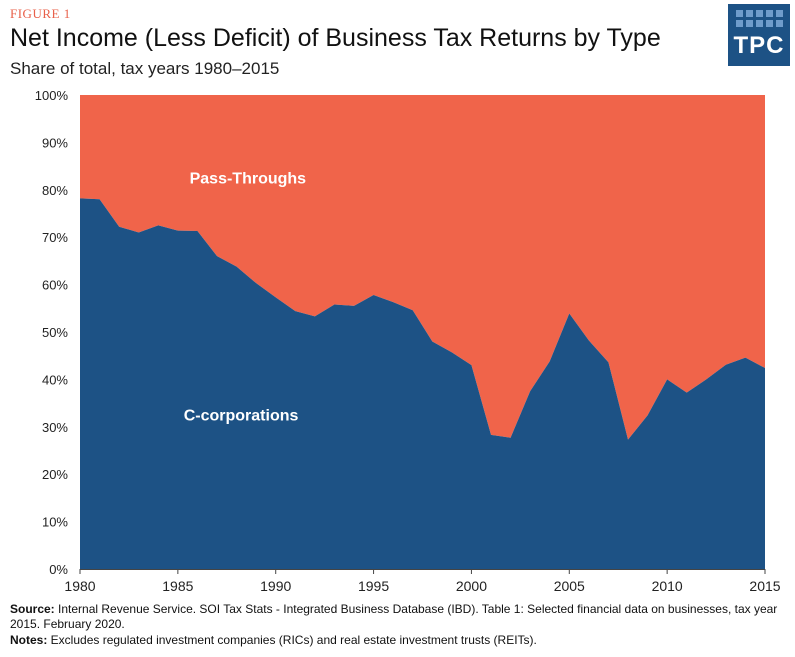 The width and height of the screenshot is (795, 657). Describe the element at coordinates (79, 586) in the screenshot. I see `x-tick-label: 1980` at that location.